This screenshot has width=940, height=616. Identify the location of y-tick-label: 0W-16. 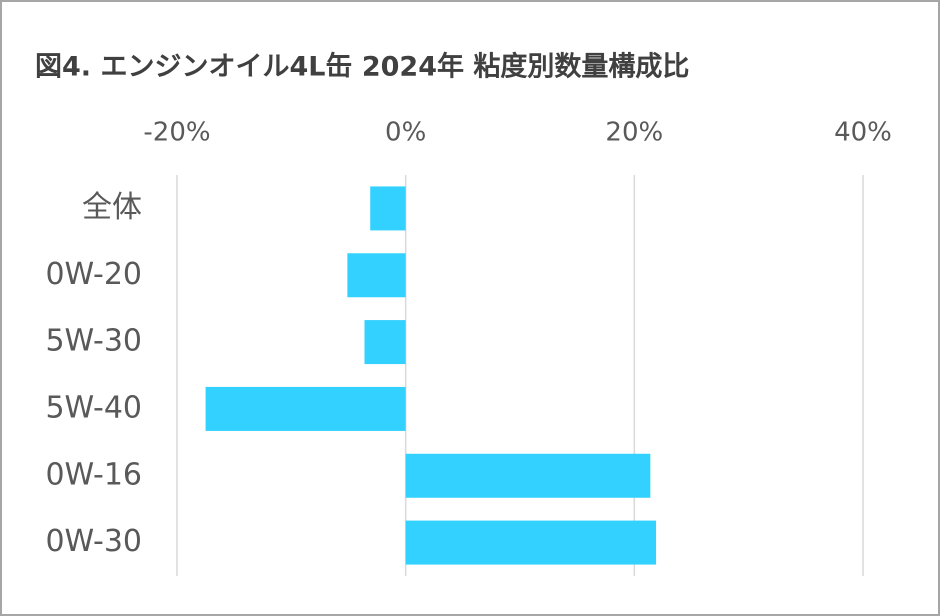
(93, 474).